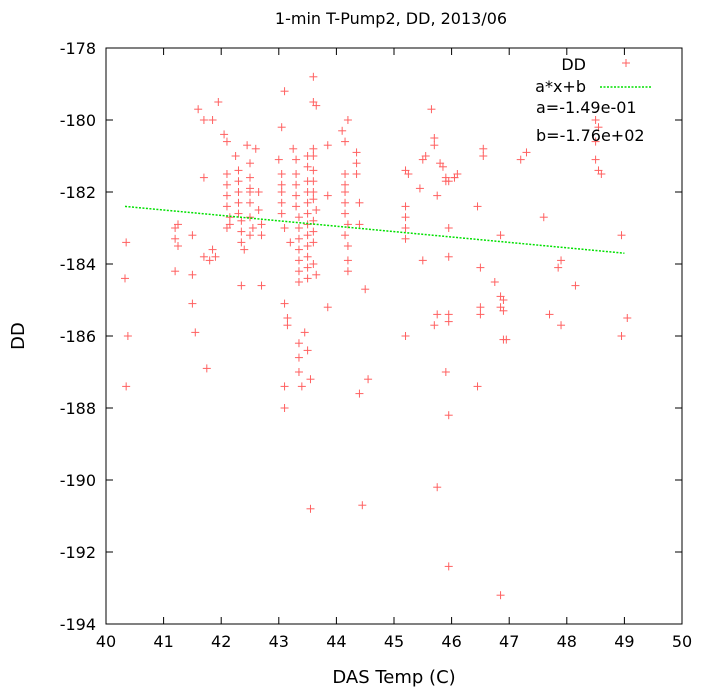 The height and width of the screenshot is (698, 703). What do you see at coordinates (451, 641) in the screenshot?
I see `x-tick-label: 46` at bounding box center [451, 641].